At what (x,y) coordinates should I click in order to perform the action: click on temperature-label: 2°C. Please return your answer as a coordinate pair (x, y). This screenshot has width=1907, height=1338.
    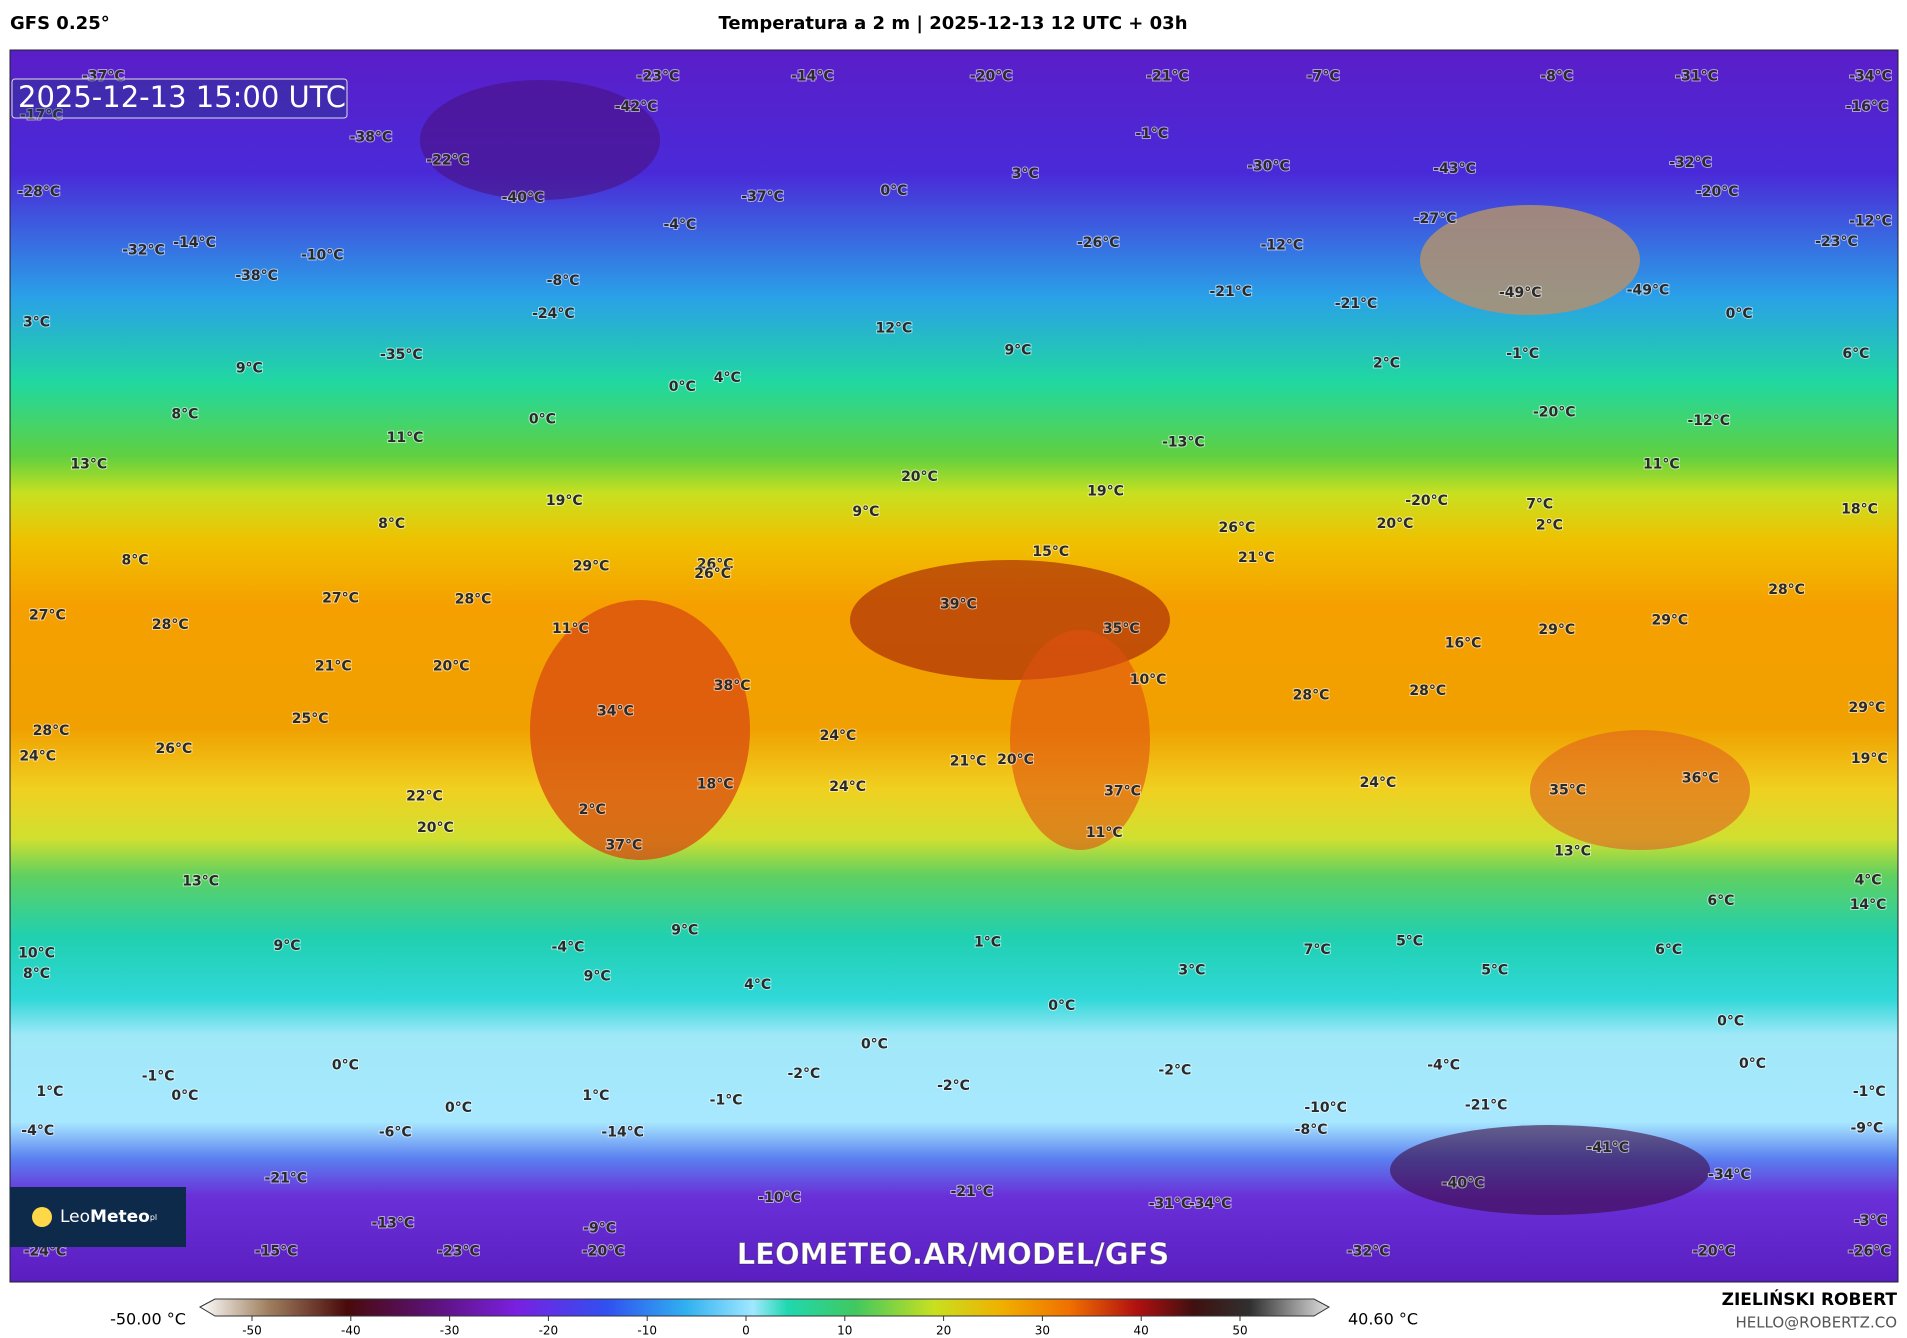
    Looking at the image, I should click on (1549, 525).